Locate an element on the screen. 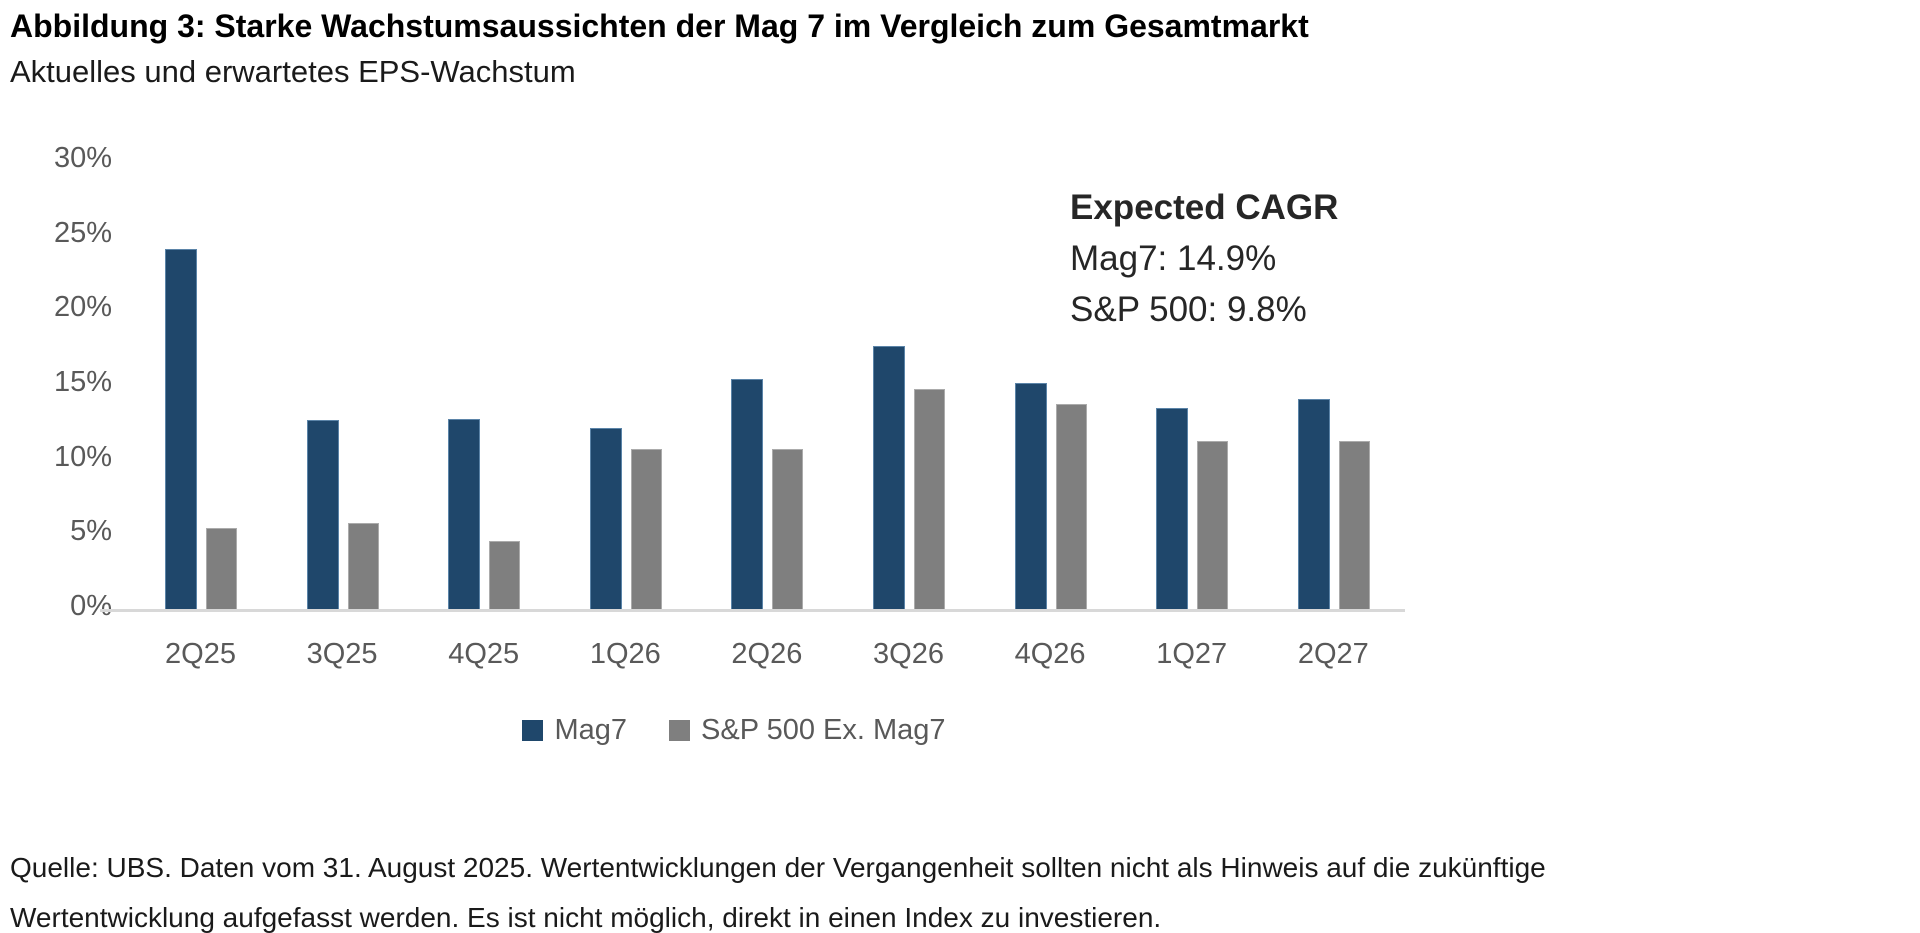 The width and height of the screenshot is (1920, 933). bar-sp500-3q25 is located at coordinates (363, 566).